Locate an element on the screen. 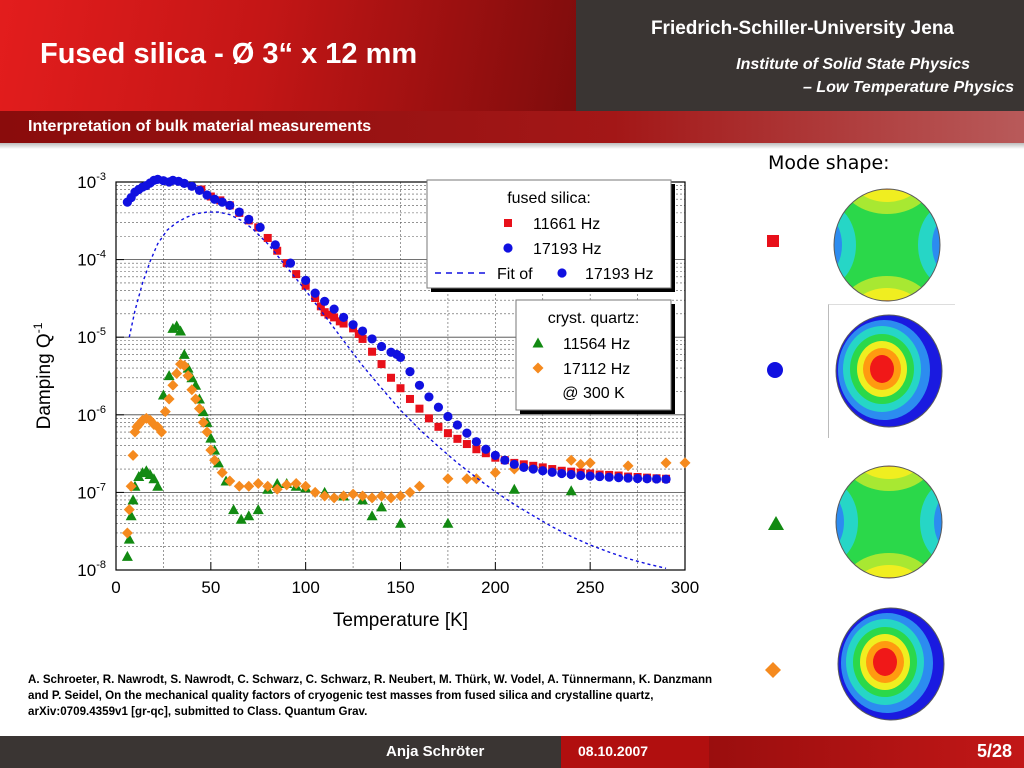 This screenshot has height=768, width=1024. legend-label: 11661 Hz is located at coordinates (566, 224).